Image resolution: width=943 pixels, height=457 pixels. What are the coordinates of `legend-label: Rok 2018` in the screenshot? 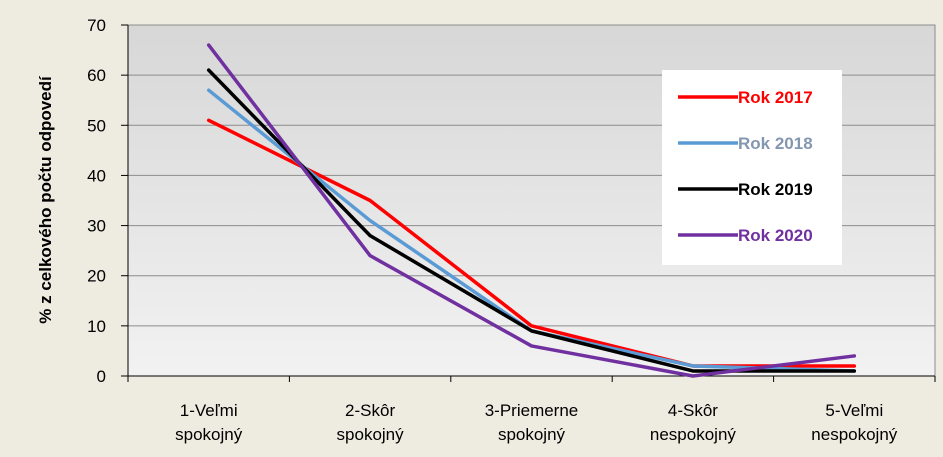 It's located at (775, 143).